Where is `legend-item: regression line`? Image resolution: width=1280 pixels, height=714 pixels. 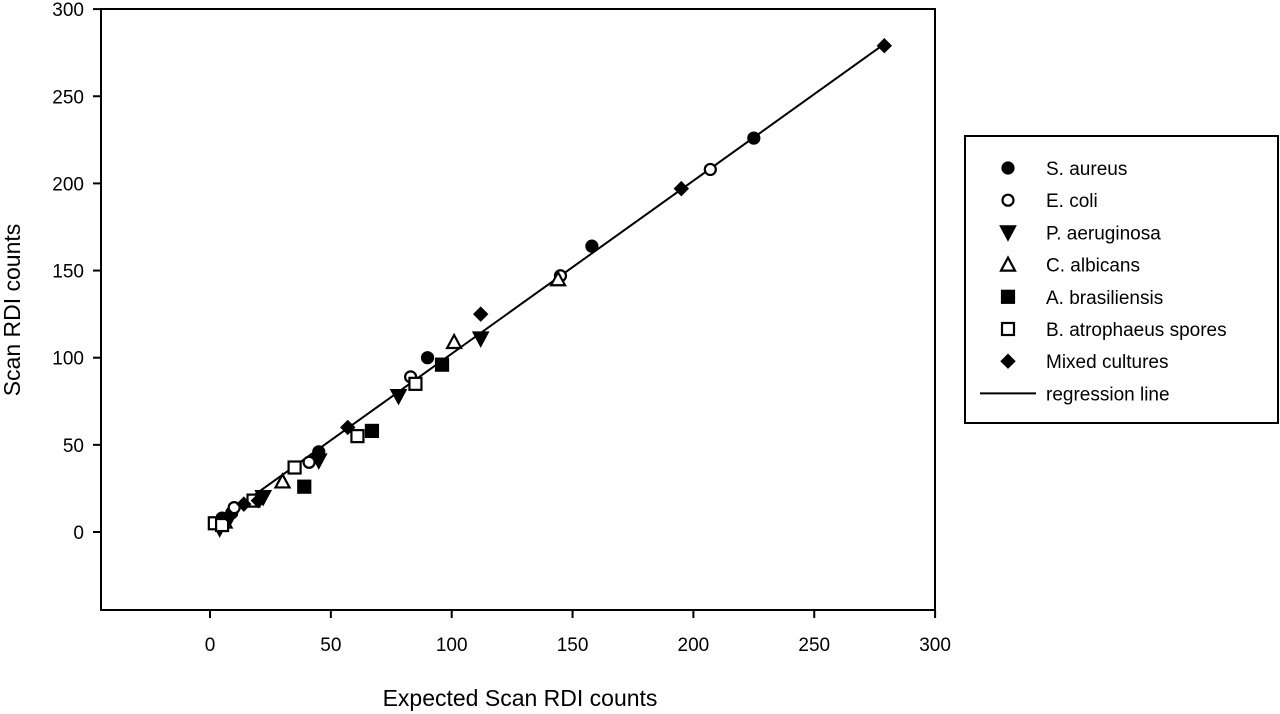 legend-item: regression line is located at coordinates (1075, 394).